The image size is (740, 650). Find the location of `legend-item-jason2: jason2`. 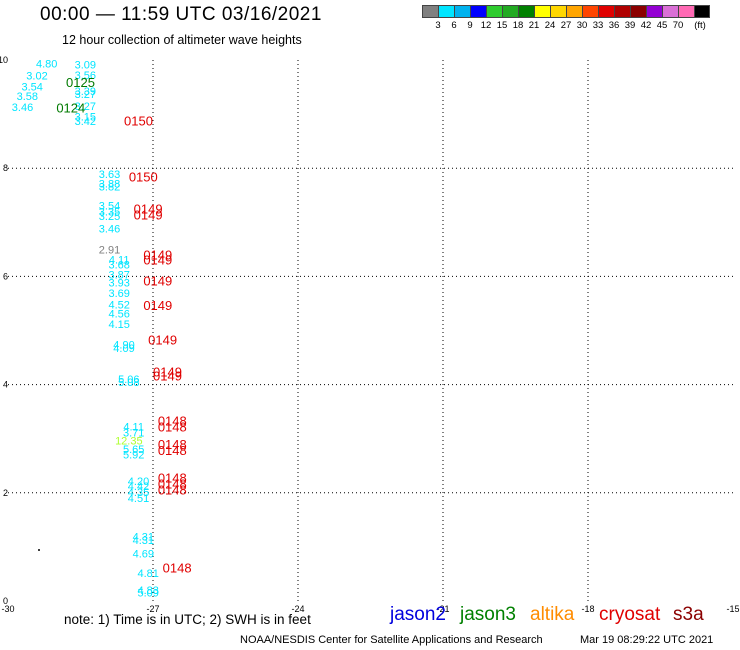

legend-item-jason2: jason2 is located at coordinates (418, 614).